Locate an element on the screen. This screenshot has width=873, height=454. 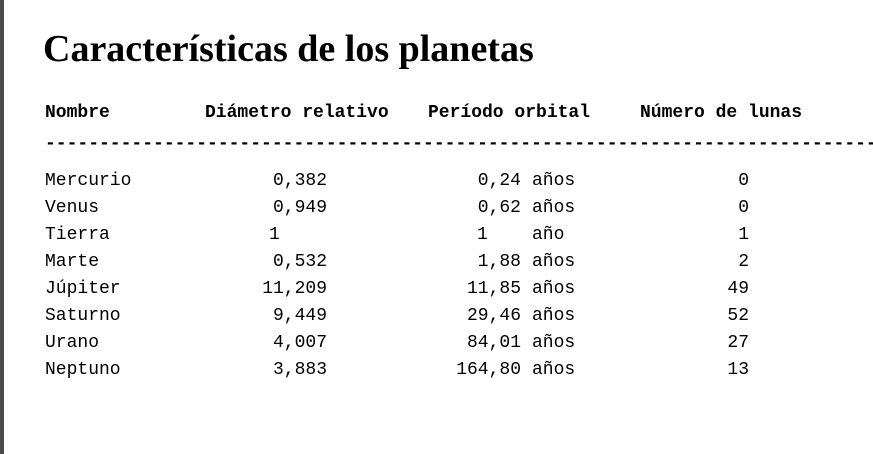
diameter-value: 4,007 is located at coordinates (299, 343).